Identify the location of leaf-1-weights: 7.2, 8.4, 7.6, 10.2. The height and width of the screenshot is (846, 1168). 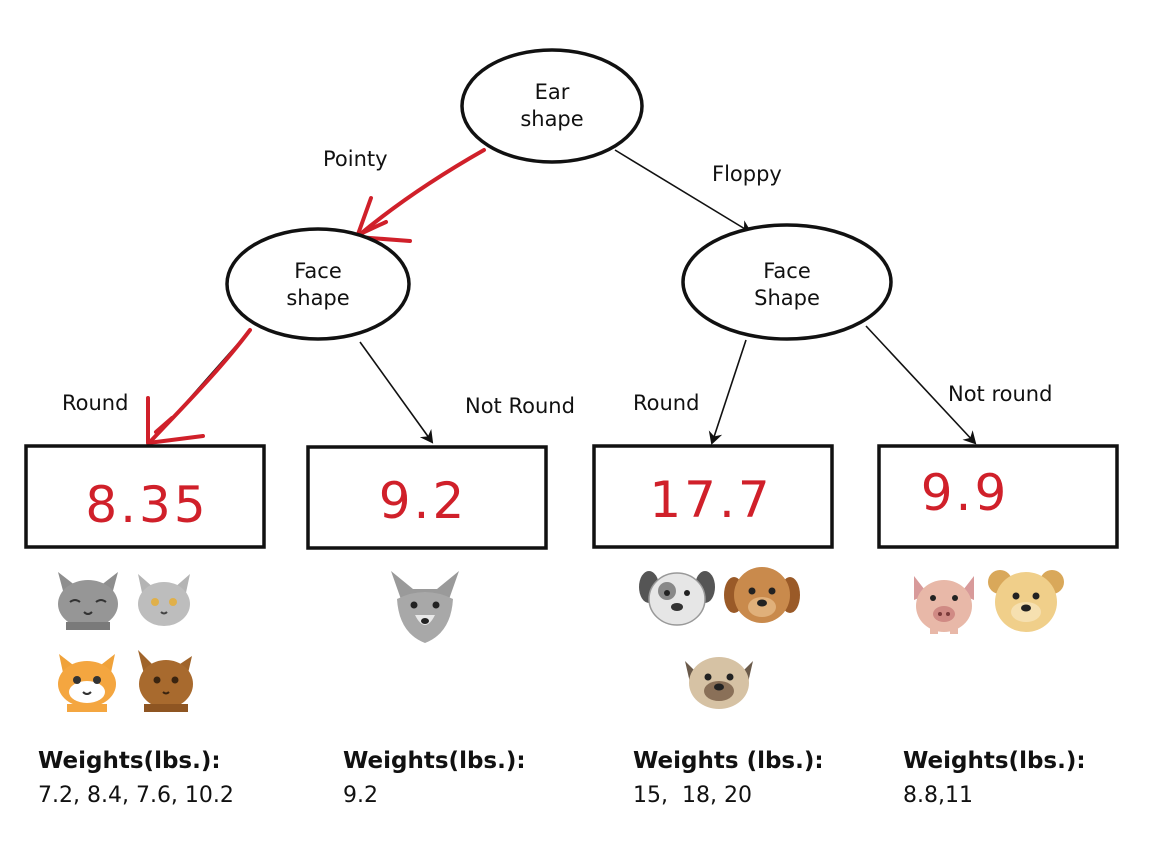
(136, 795).